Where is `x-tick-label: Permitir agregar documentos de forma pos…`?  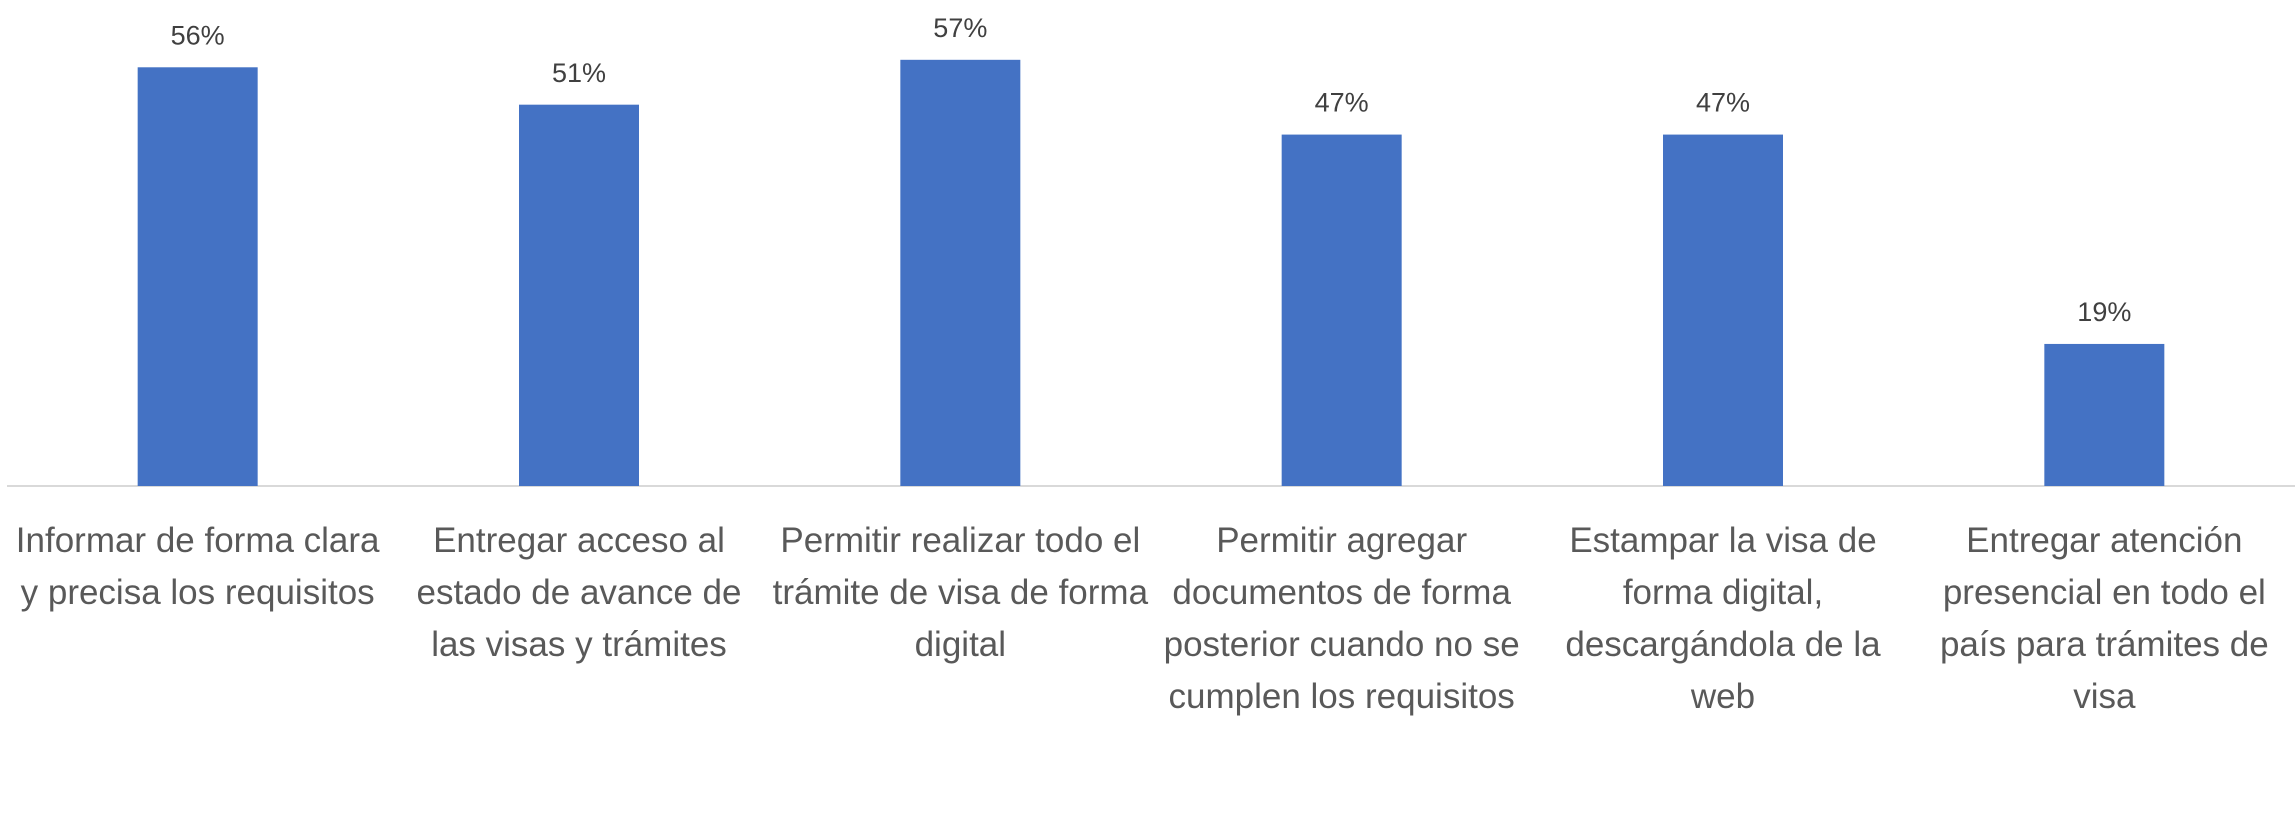
x-tick-label: Permitir agregar documentos de forma pos… is located at coordinates (1341, 618).